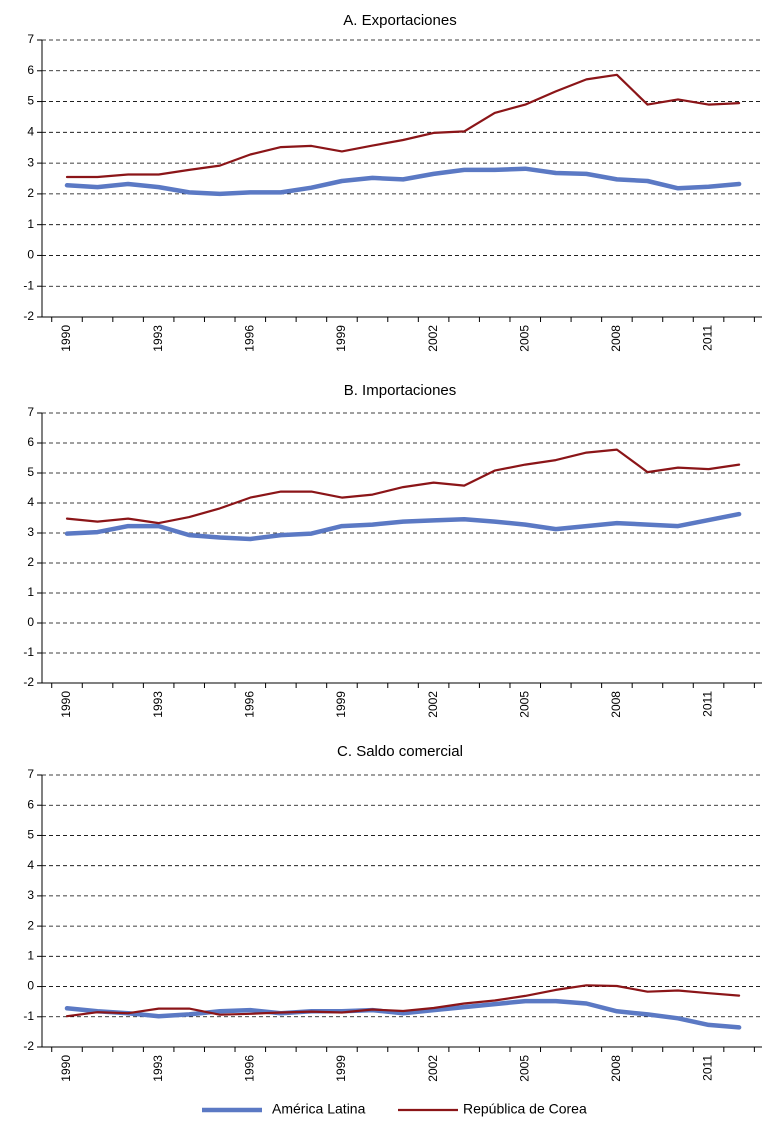 Image resolution: width=779 pixels, height=1129 pixels. Describe the element at coordinates (319, 1109) in the screenshot. I see `legend-label: América Latina` at that location.